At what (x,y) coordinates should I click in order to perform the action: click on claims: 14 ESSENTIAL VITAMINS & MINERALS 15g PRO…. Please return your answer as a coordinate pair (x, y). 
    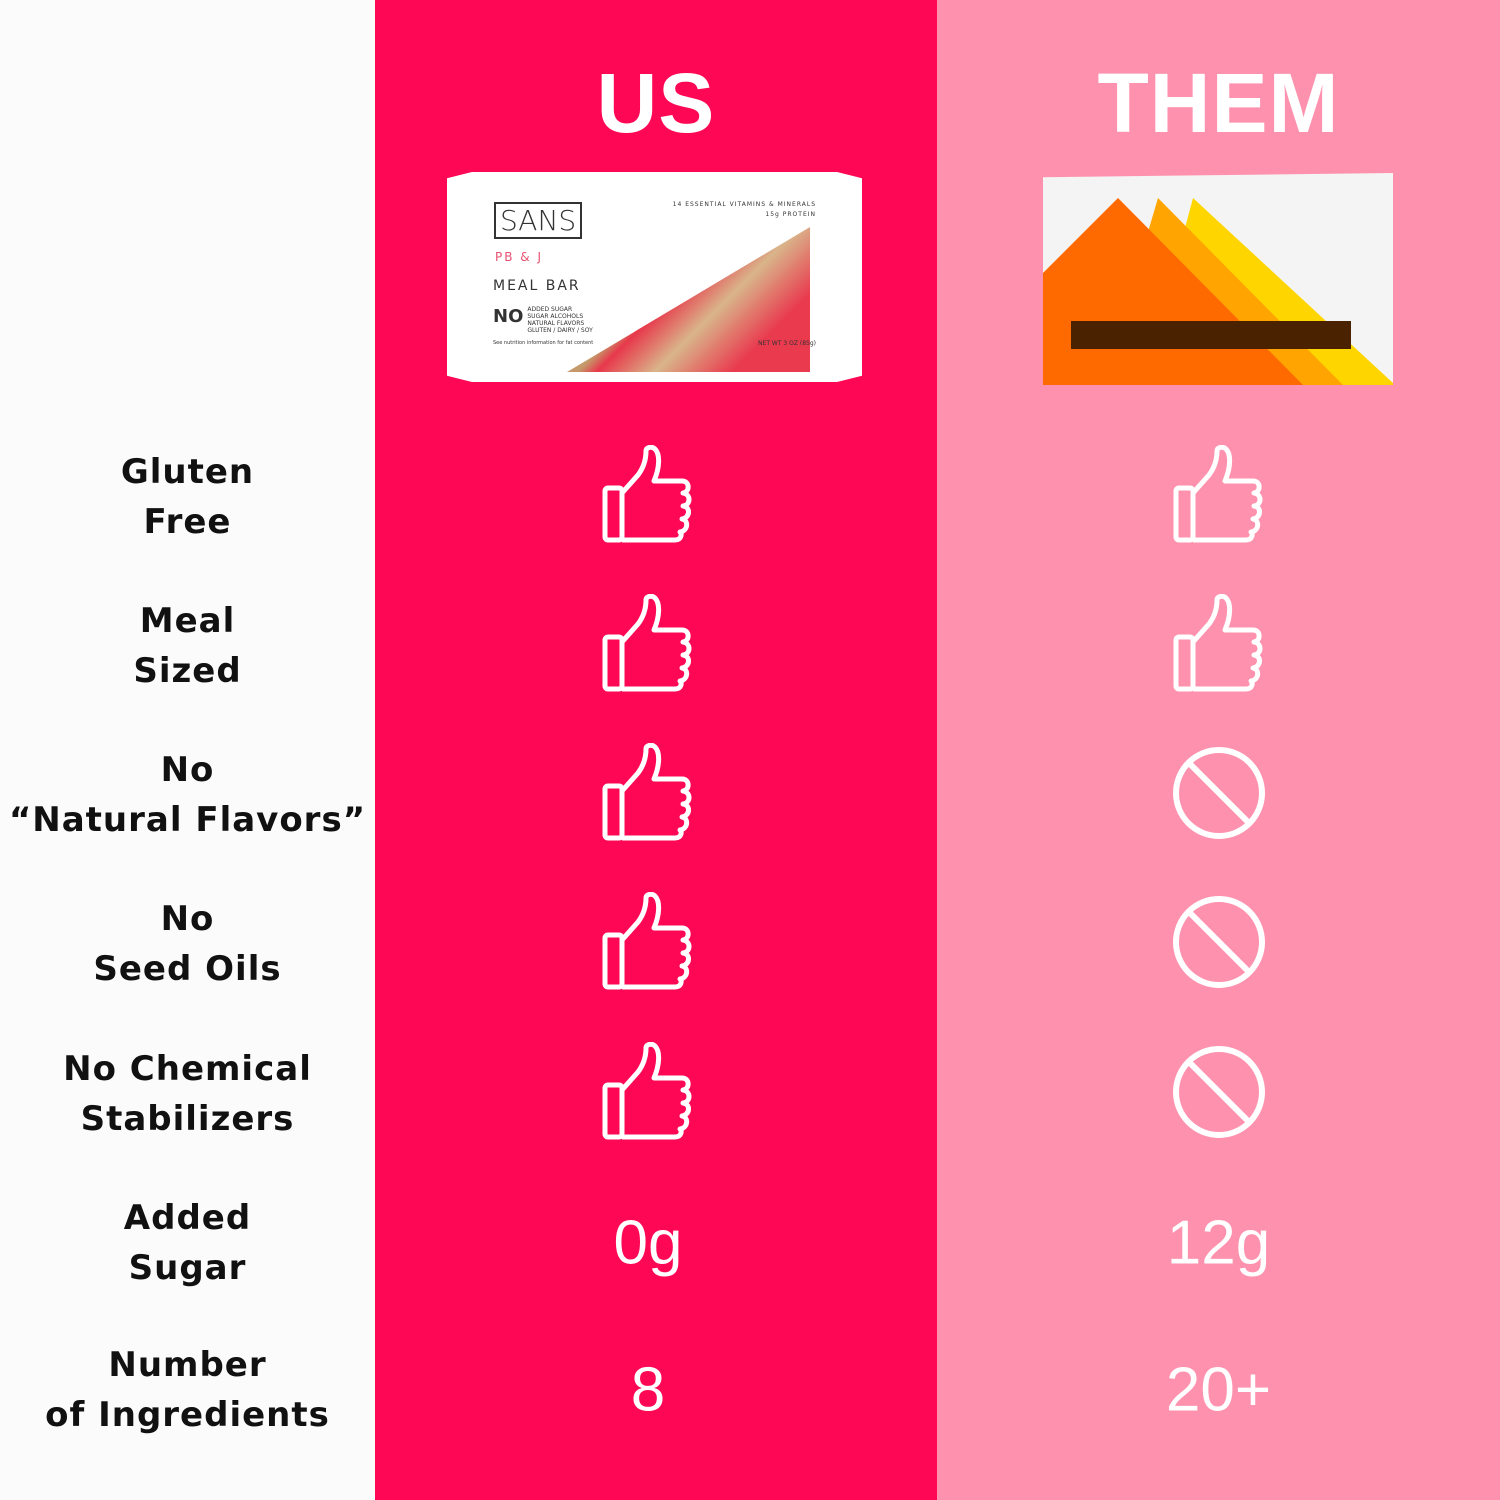
    Looking at the image, I should click on (744, 209).